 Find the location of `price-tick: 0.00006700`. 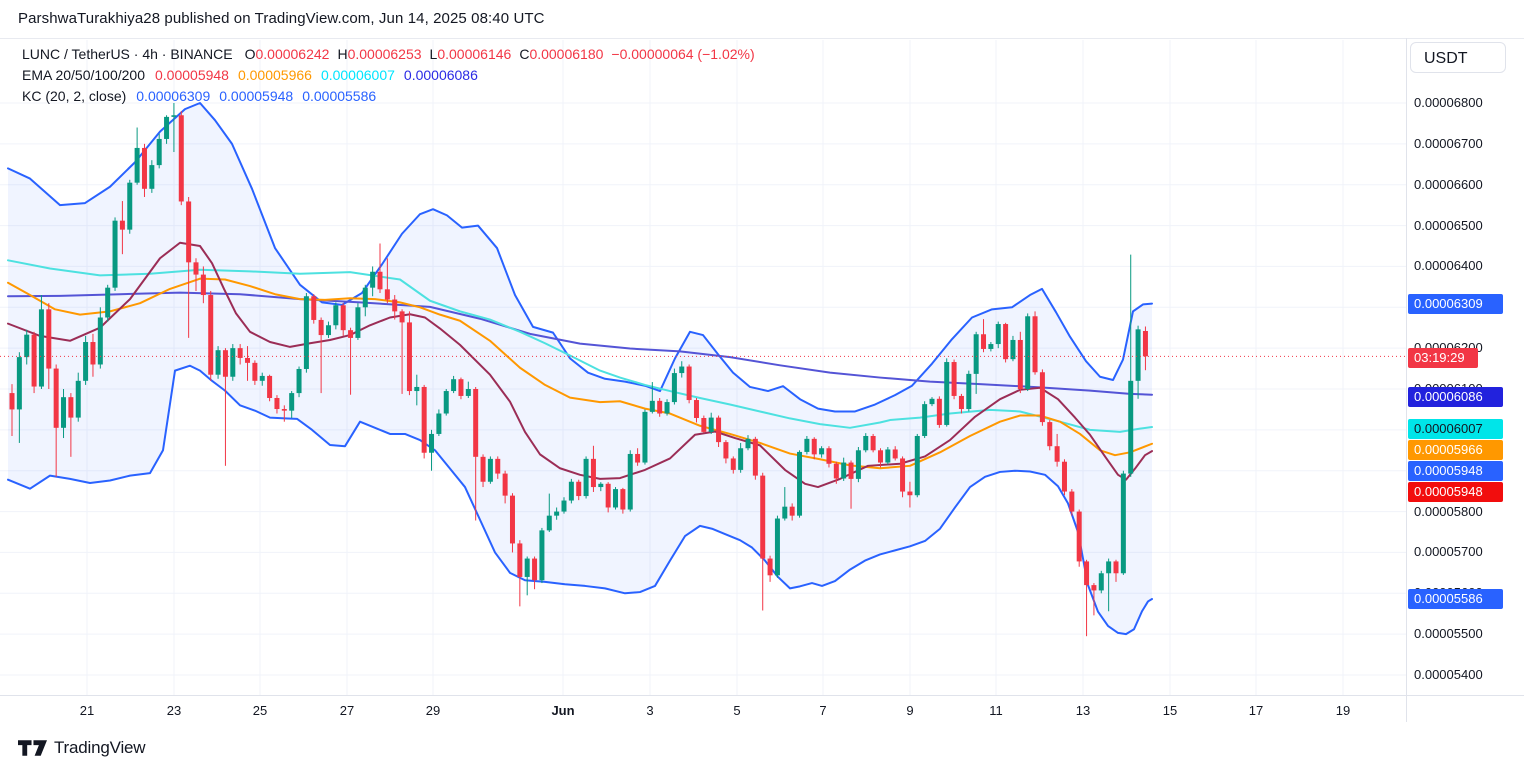

price-tick: 0.00006700 is located at coordinates (1448, 143).